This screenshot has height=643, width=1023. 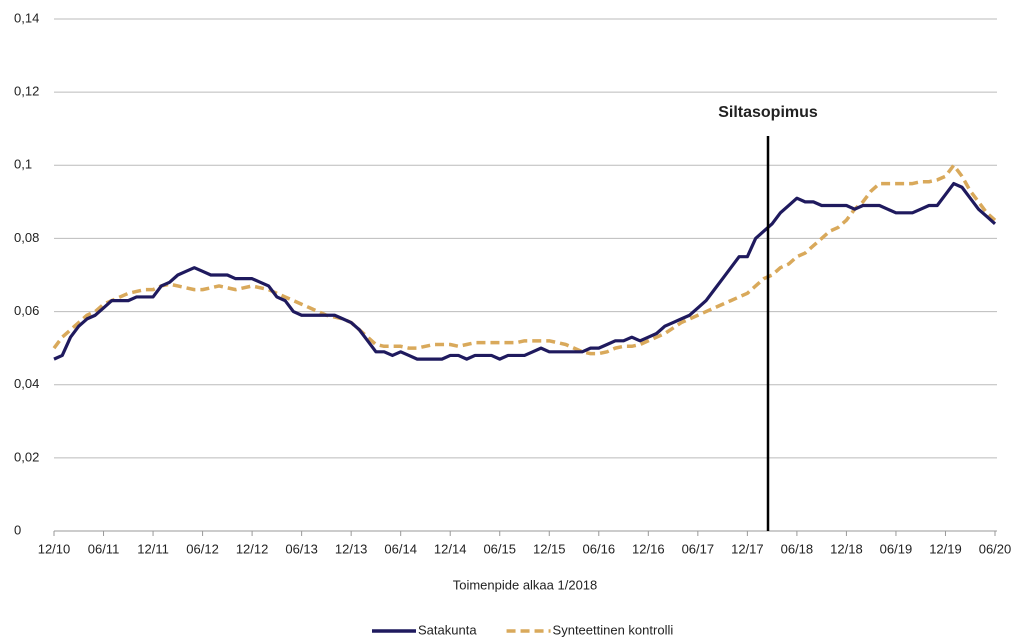 I want to click on x-tick-label: 06/20, so click(x=995, y=548).